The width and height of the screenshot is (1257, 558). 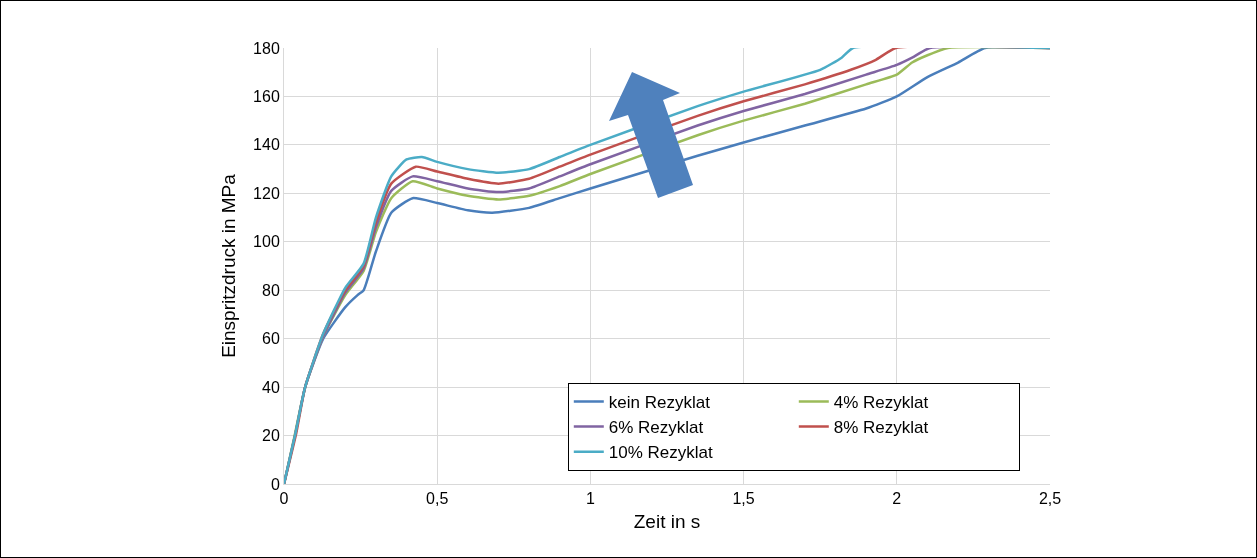 I want to click on y-tick-label: 0, so click(x=275, y=484).